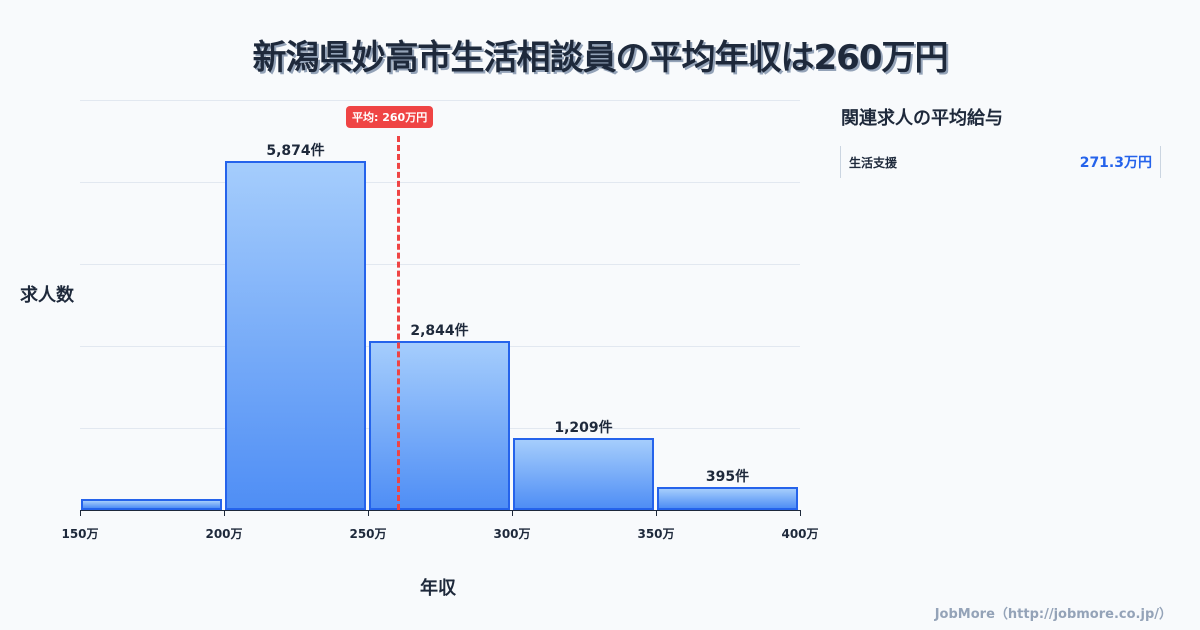  Describe the element at coordinates (512, 534) in the screenshot. I see `x-tick-label: 300万` at that location.